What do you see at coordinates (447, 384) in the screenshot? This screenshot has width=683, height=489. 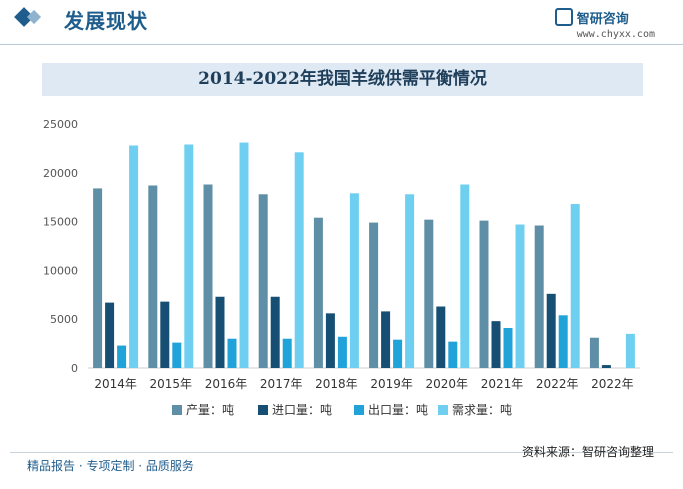 I see `x-tick-label: 2020年` at bounding box center [447, 384].